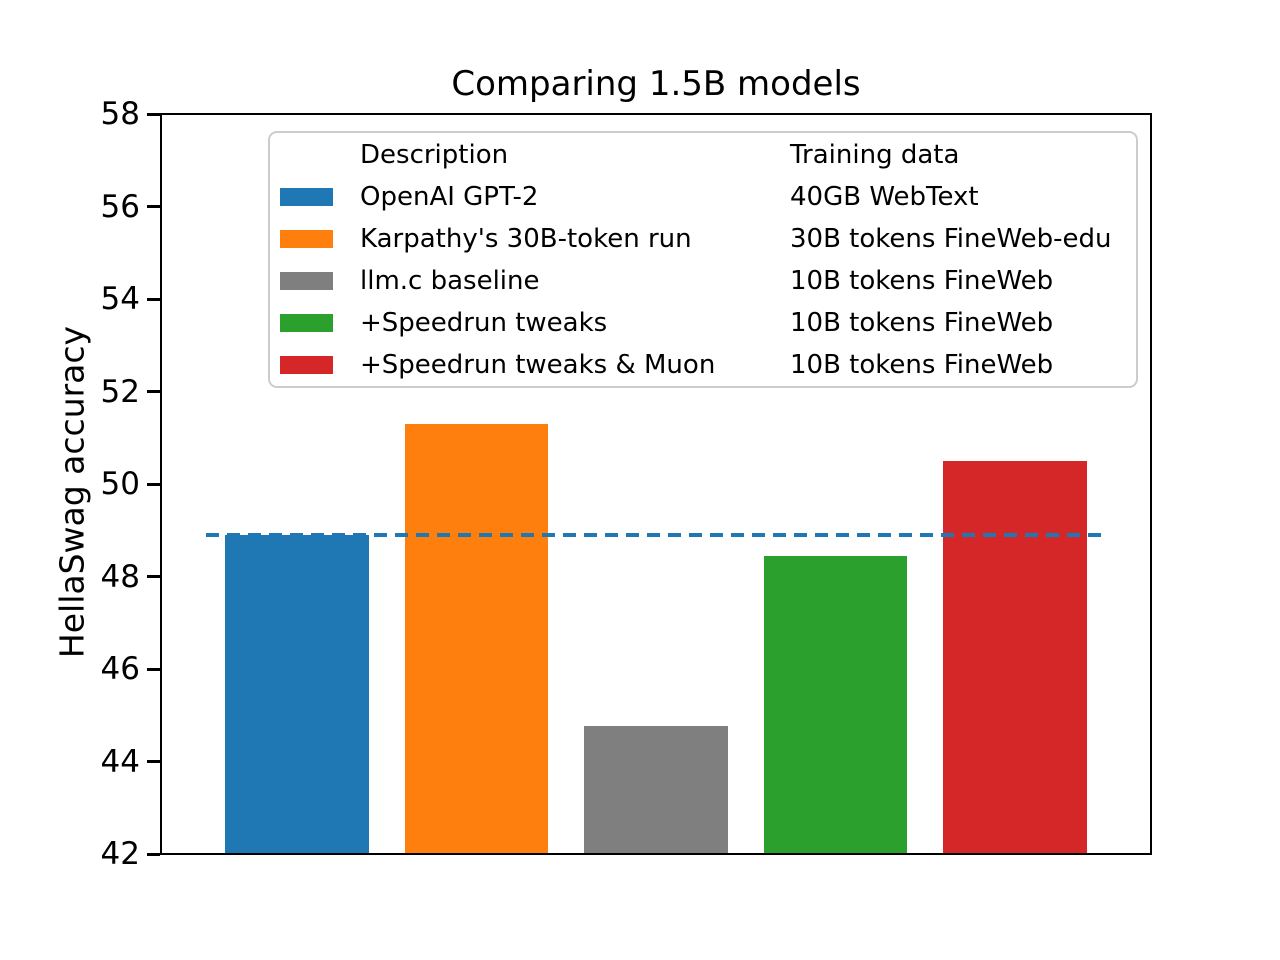  Describe the element at coordinates (120, 761) in the screenshot. I see `y-tick-label: 44` at that location.